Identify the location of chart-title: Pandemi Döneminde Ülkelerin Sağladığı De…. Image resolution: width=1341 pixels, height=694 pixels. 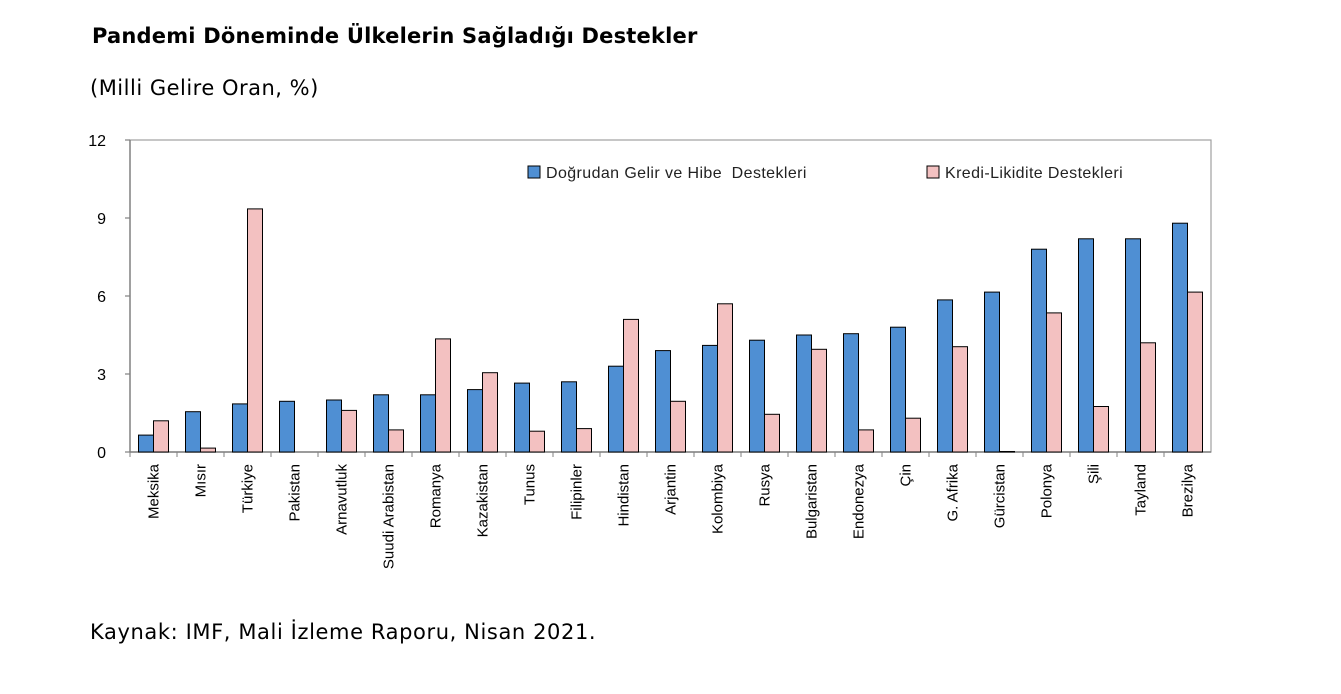
(395, 36).